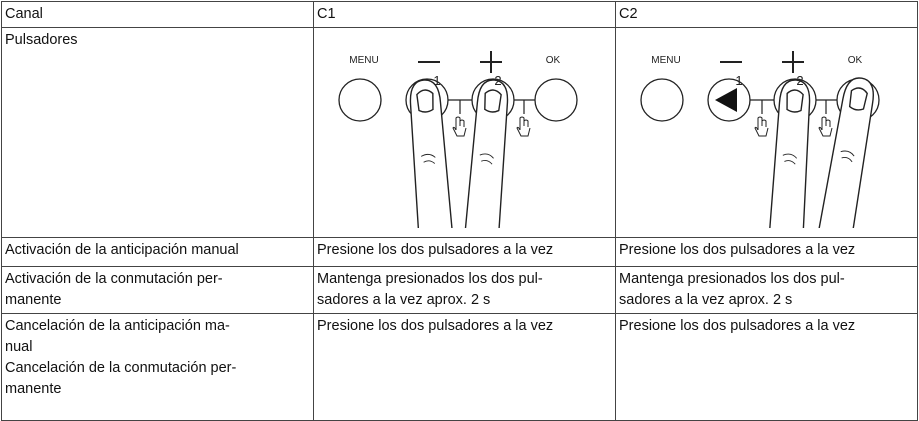  I want to click on row-label-cell: Activación de la conmutación per-manente, so click(157, 290).